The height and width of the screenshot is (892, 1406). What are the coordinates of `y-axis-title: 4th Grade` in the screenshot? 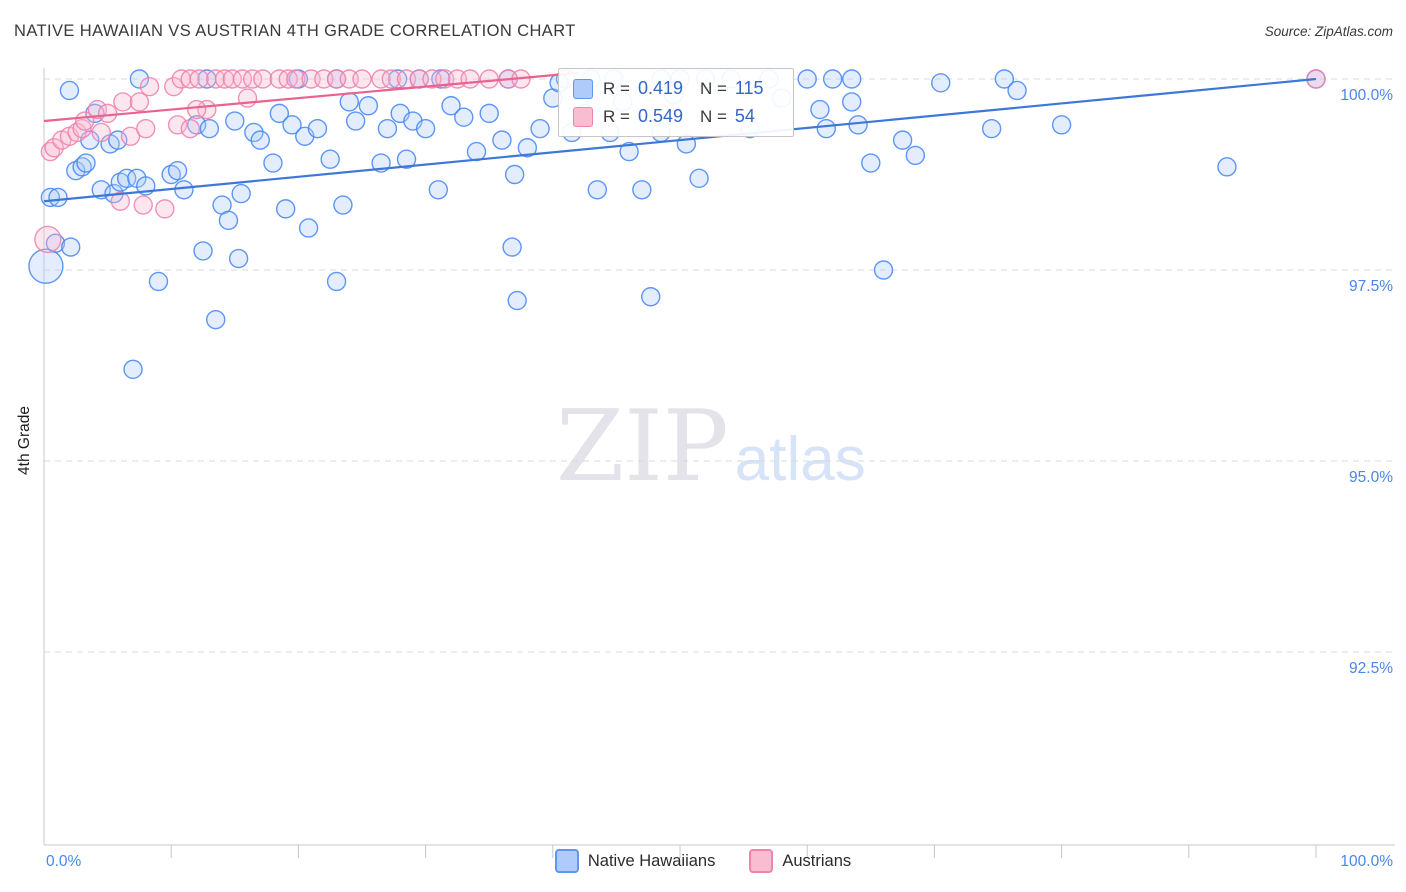 It's located at (24, 440).